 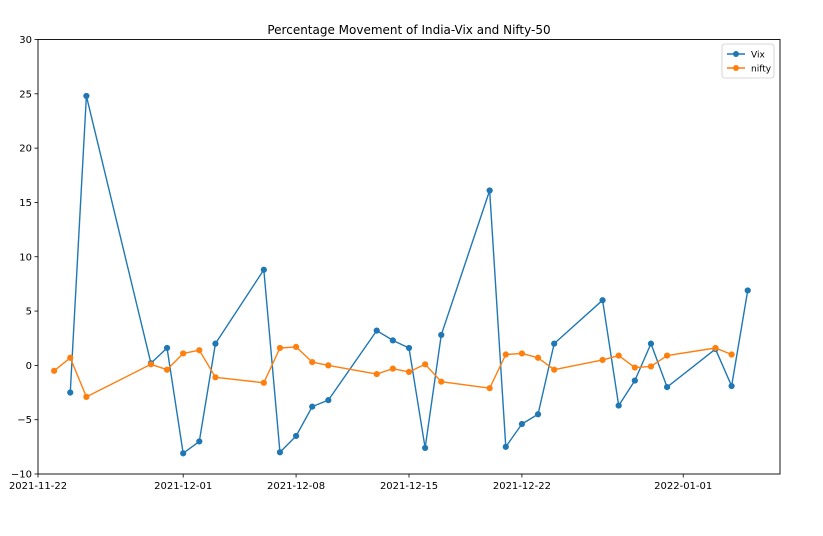 What do you see at coordinates (29, 366) in the screenshot?
I see `y-tick-label: 0` at bounding box center [29, 366].